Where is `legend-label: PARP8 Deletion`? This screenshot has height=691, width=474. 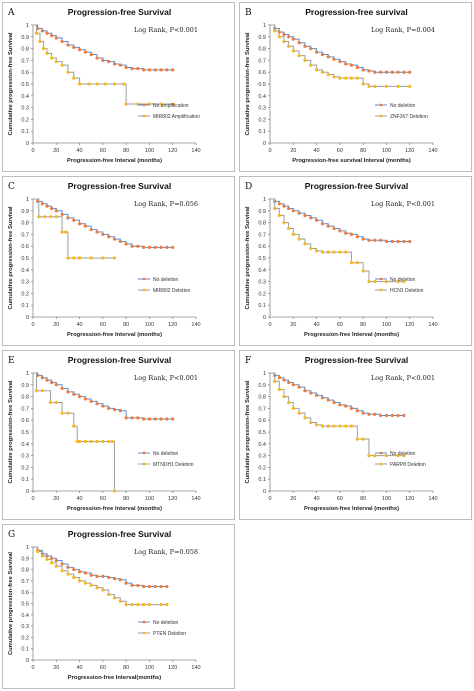
legend-label: PARP8 Deletion is located at coordinates (408, 465).